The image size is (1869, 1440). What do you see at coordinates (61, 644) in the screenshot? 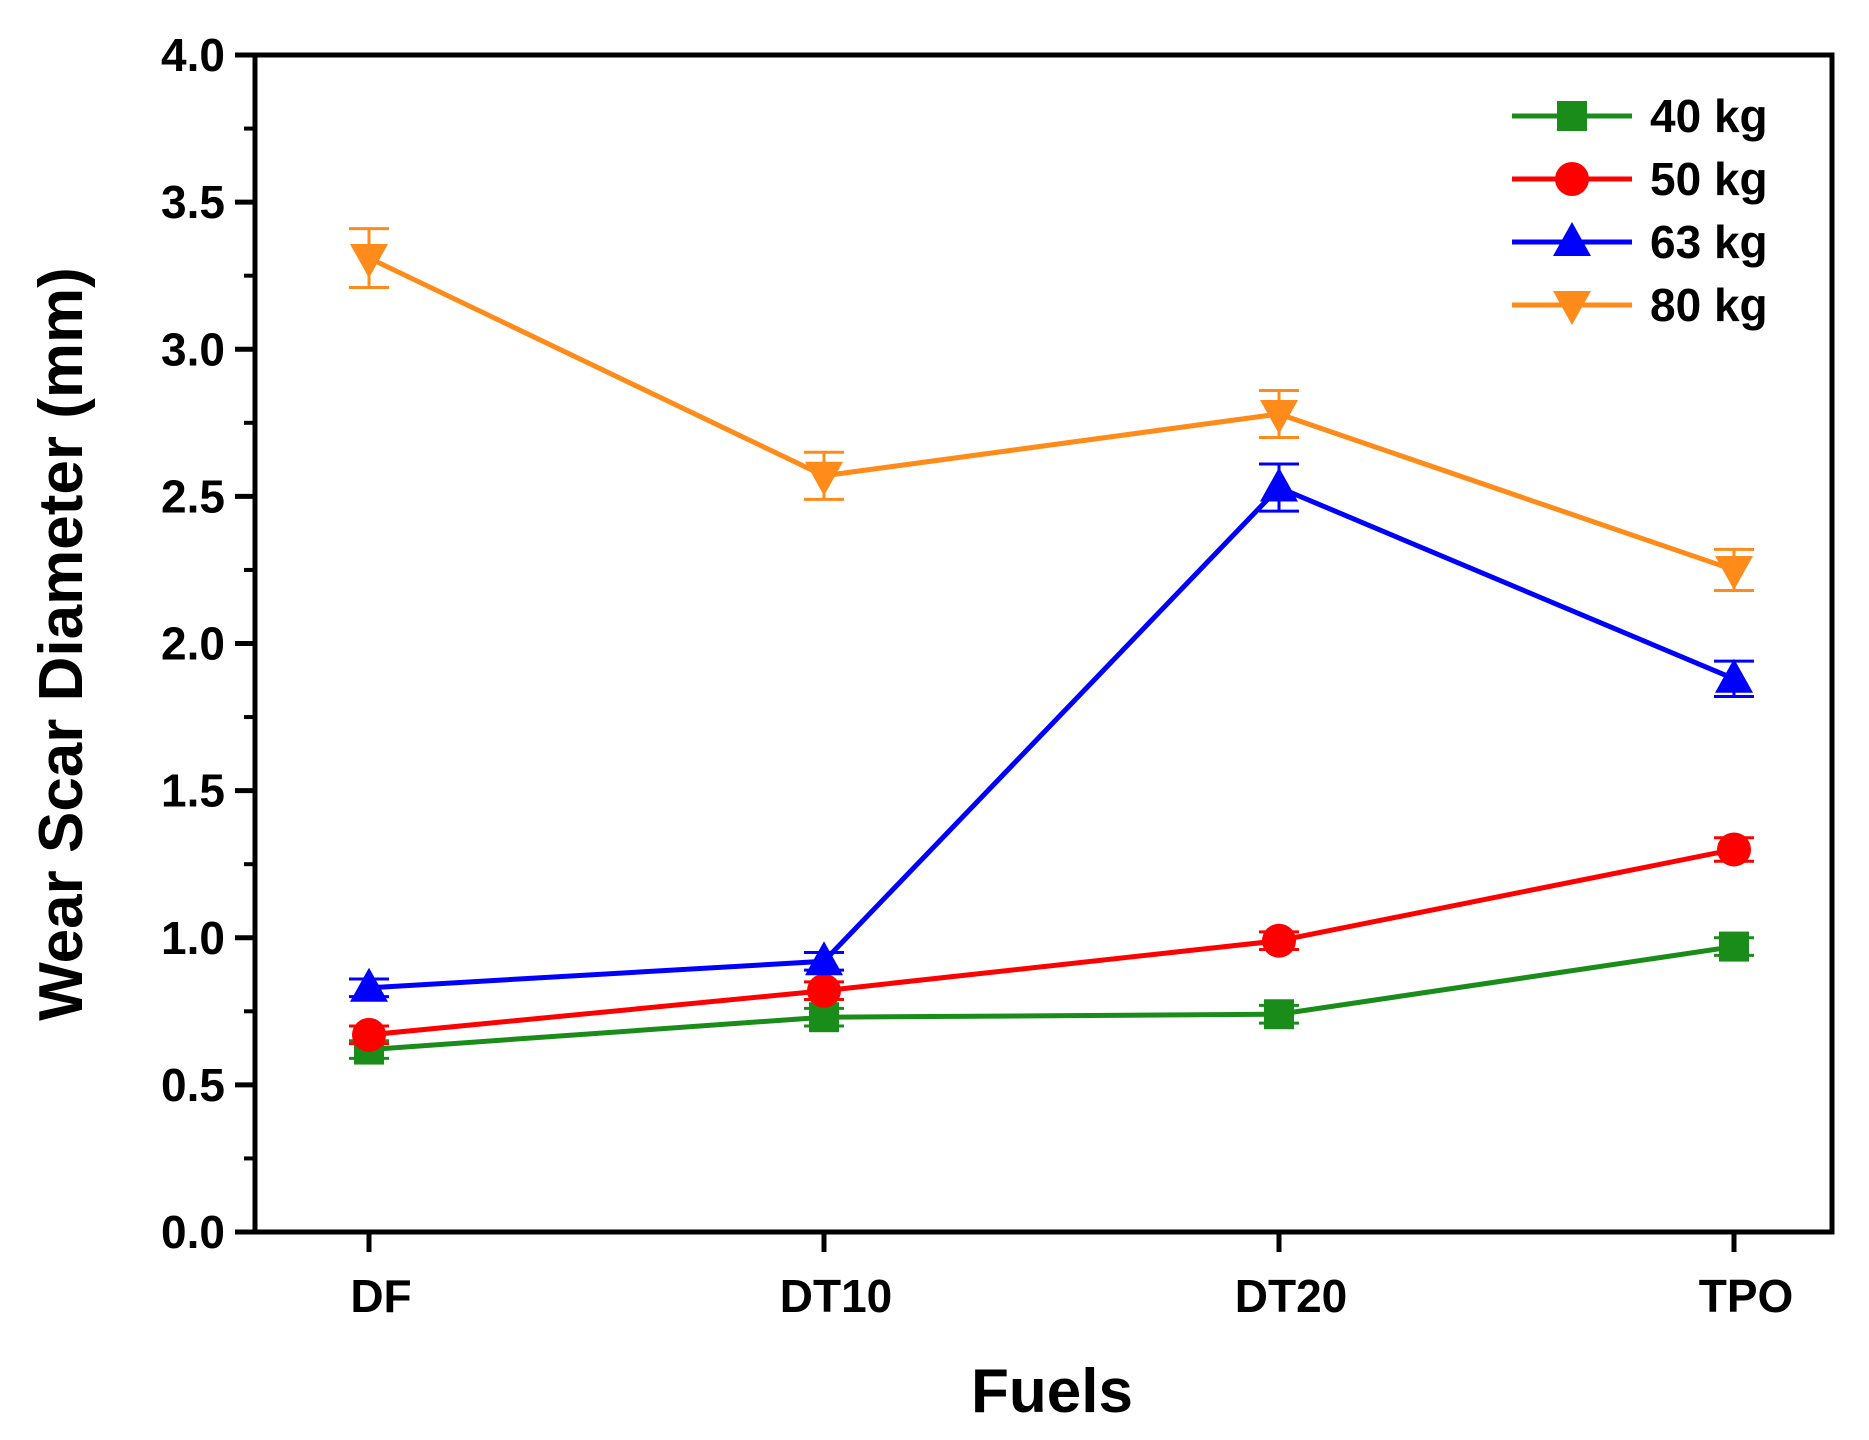
I see `y-axis-title: Wear Scar Diameter (mm)` at bounding box center [61, 644].